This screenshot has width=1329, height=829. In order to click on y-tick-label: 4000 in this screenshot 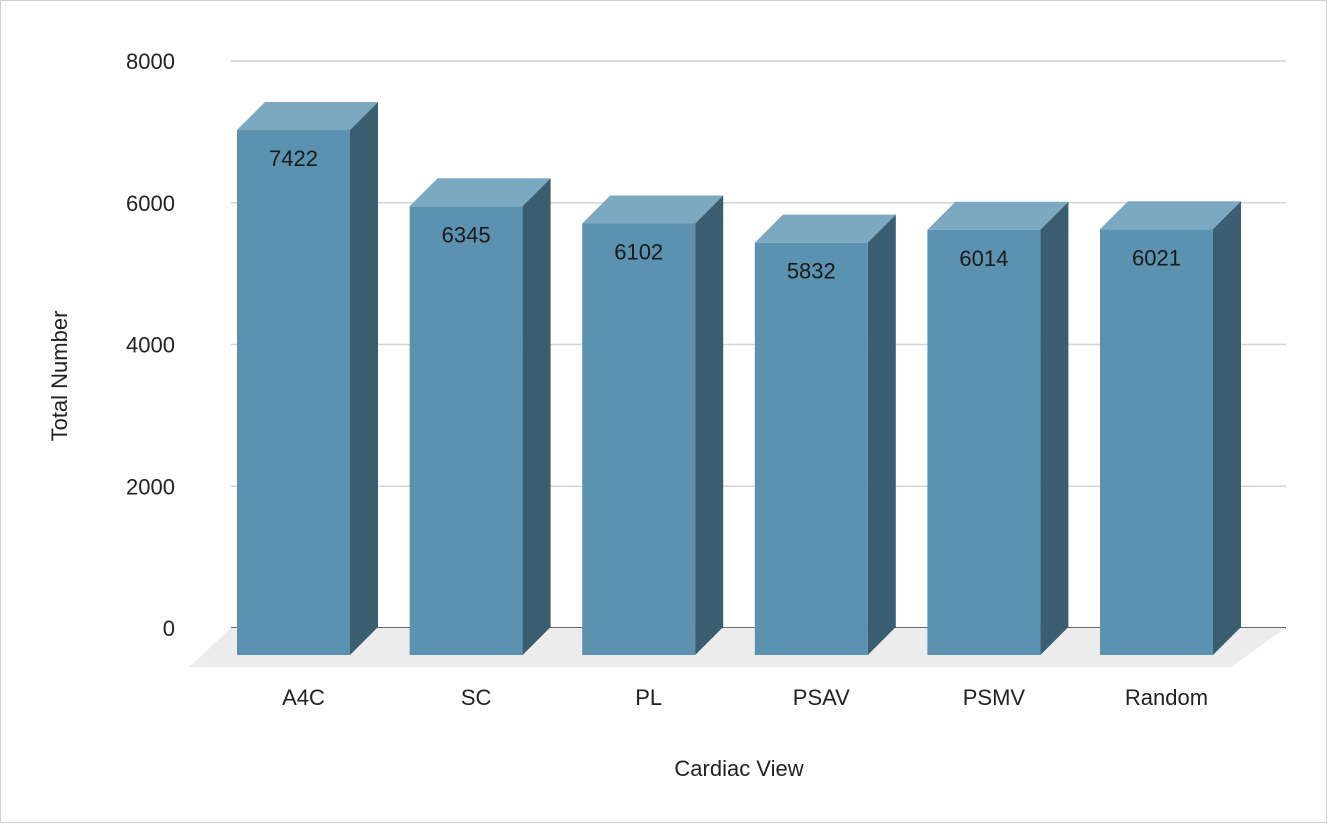, I will do `click(150, 345)`.